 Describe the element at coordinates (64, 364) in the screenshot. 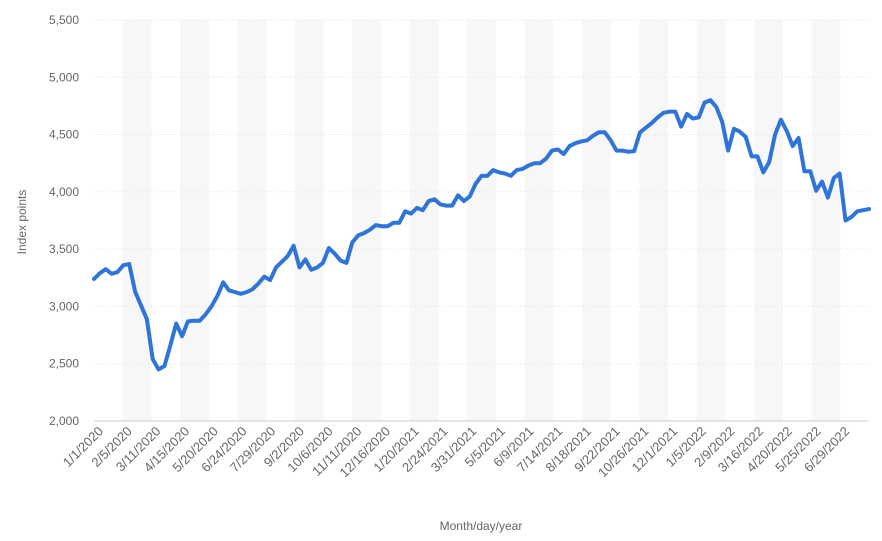

I see `y-tick-label: 2,500` at that location.